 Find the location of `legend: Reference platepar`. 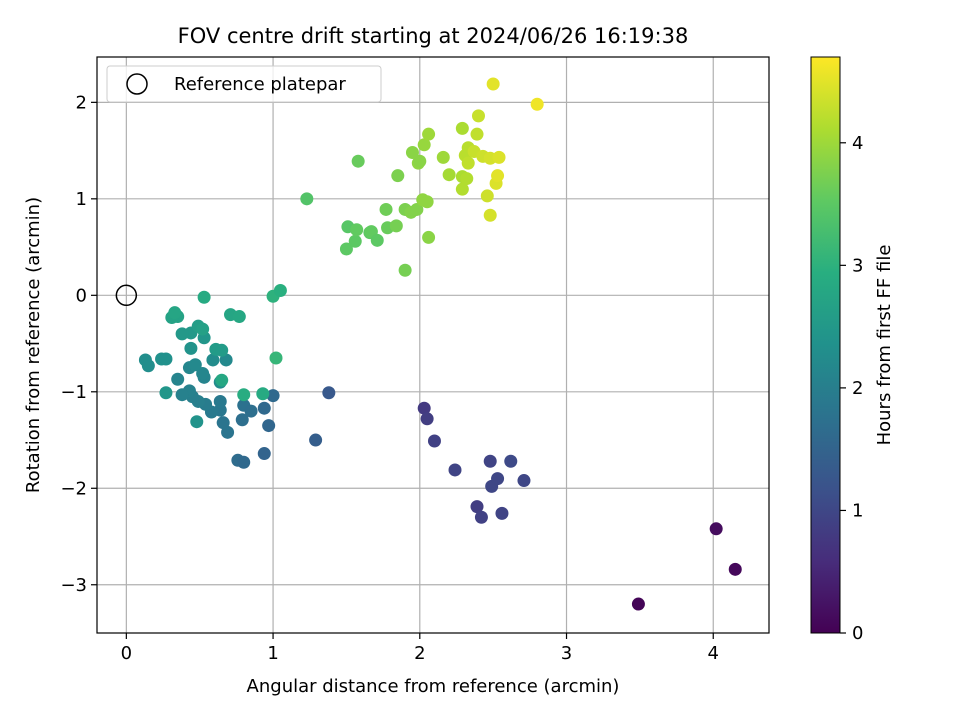

legend: Reference platepar is located at coordinates (244, 84).